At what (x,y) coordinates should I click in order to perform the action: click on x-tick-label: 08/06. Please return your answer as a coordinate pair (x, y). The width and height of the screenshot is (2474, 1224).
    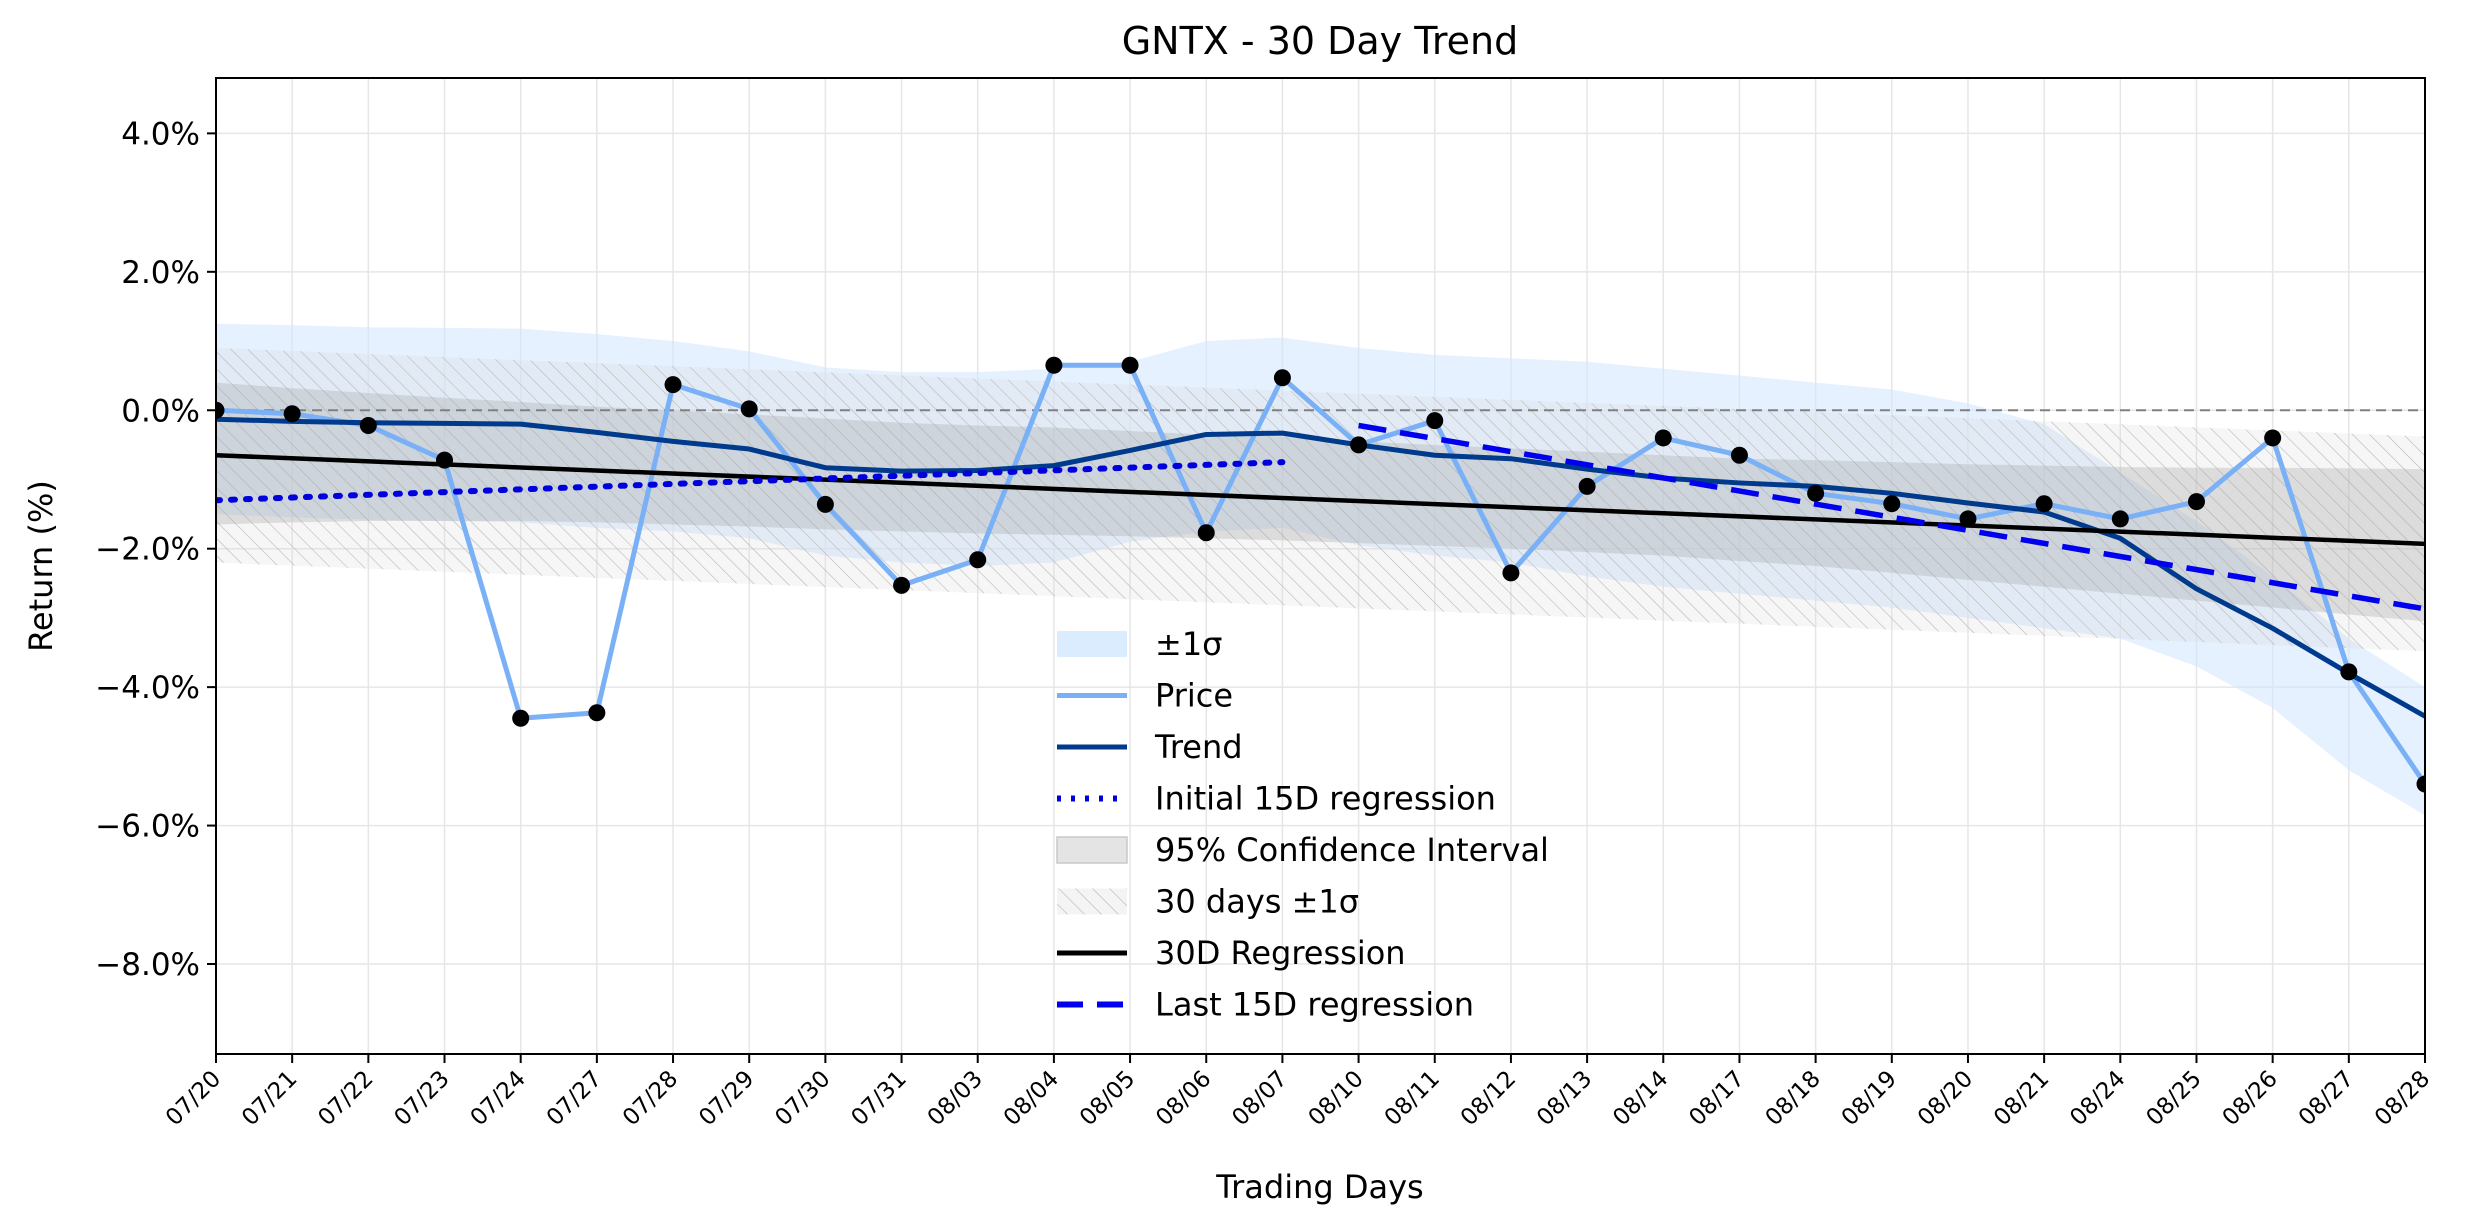
    Looking at the image, I should click on (1183, 1098).